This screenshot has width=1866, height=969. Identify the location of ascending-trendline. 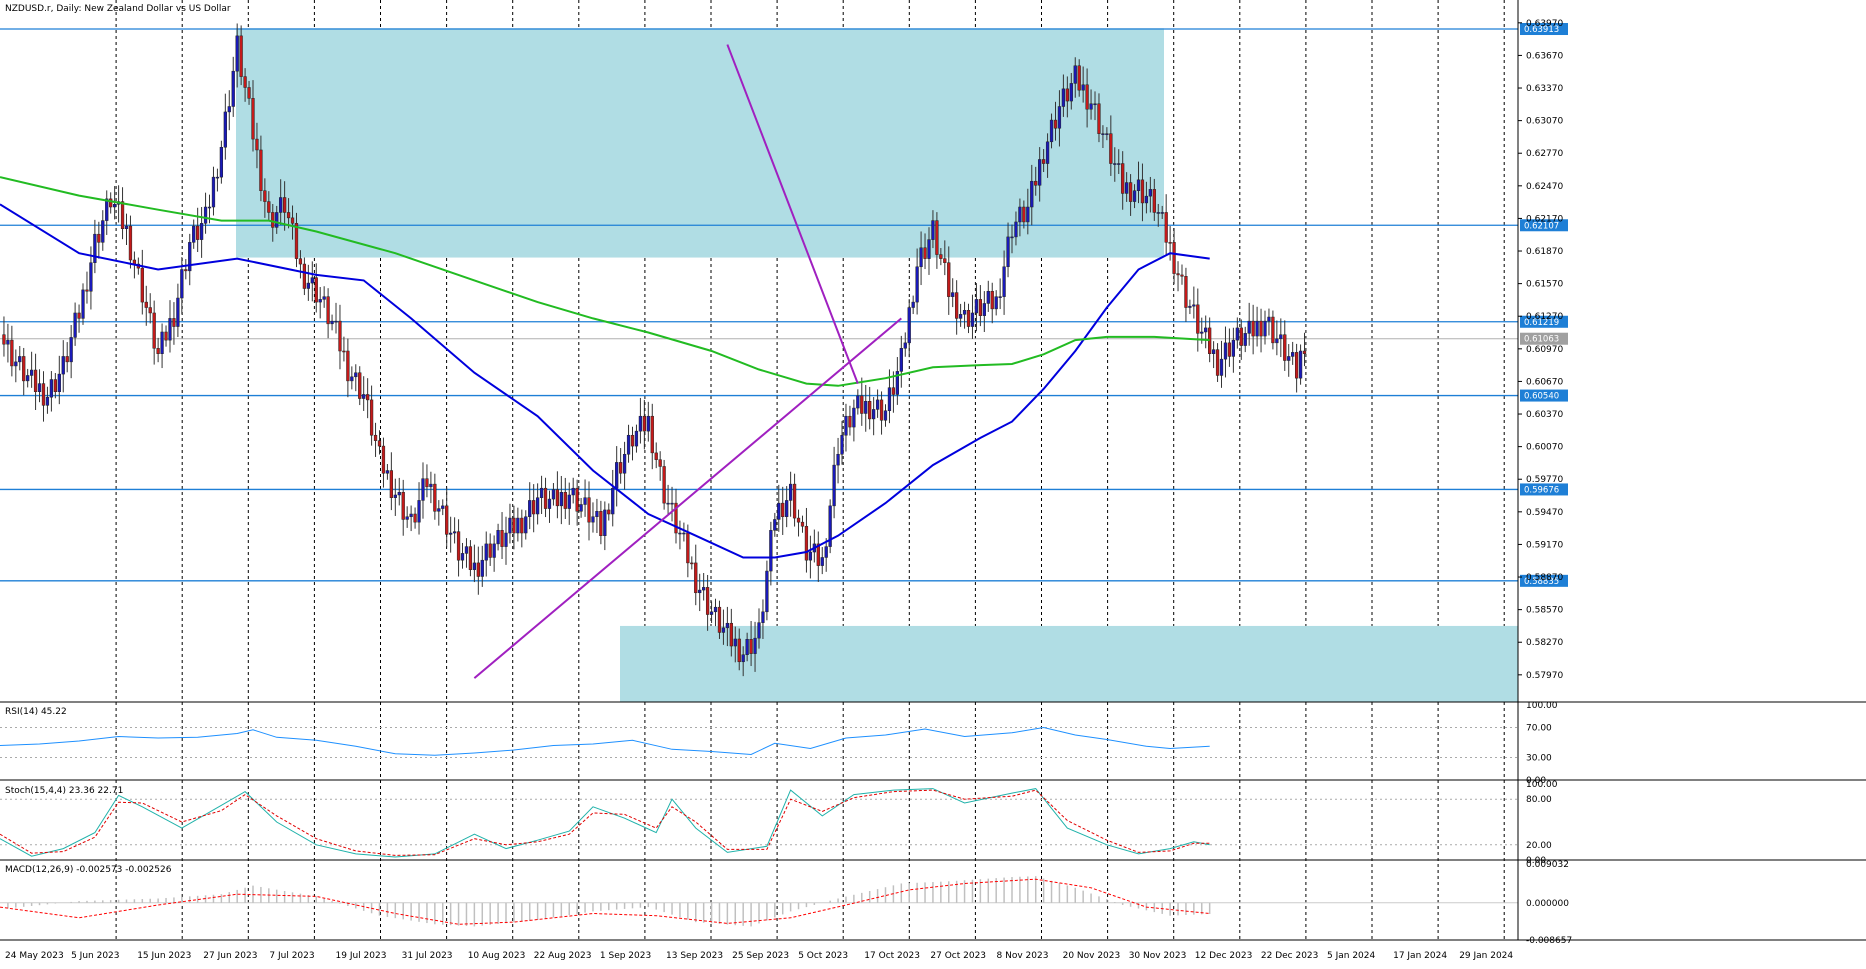
(687, 498).